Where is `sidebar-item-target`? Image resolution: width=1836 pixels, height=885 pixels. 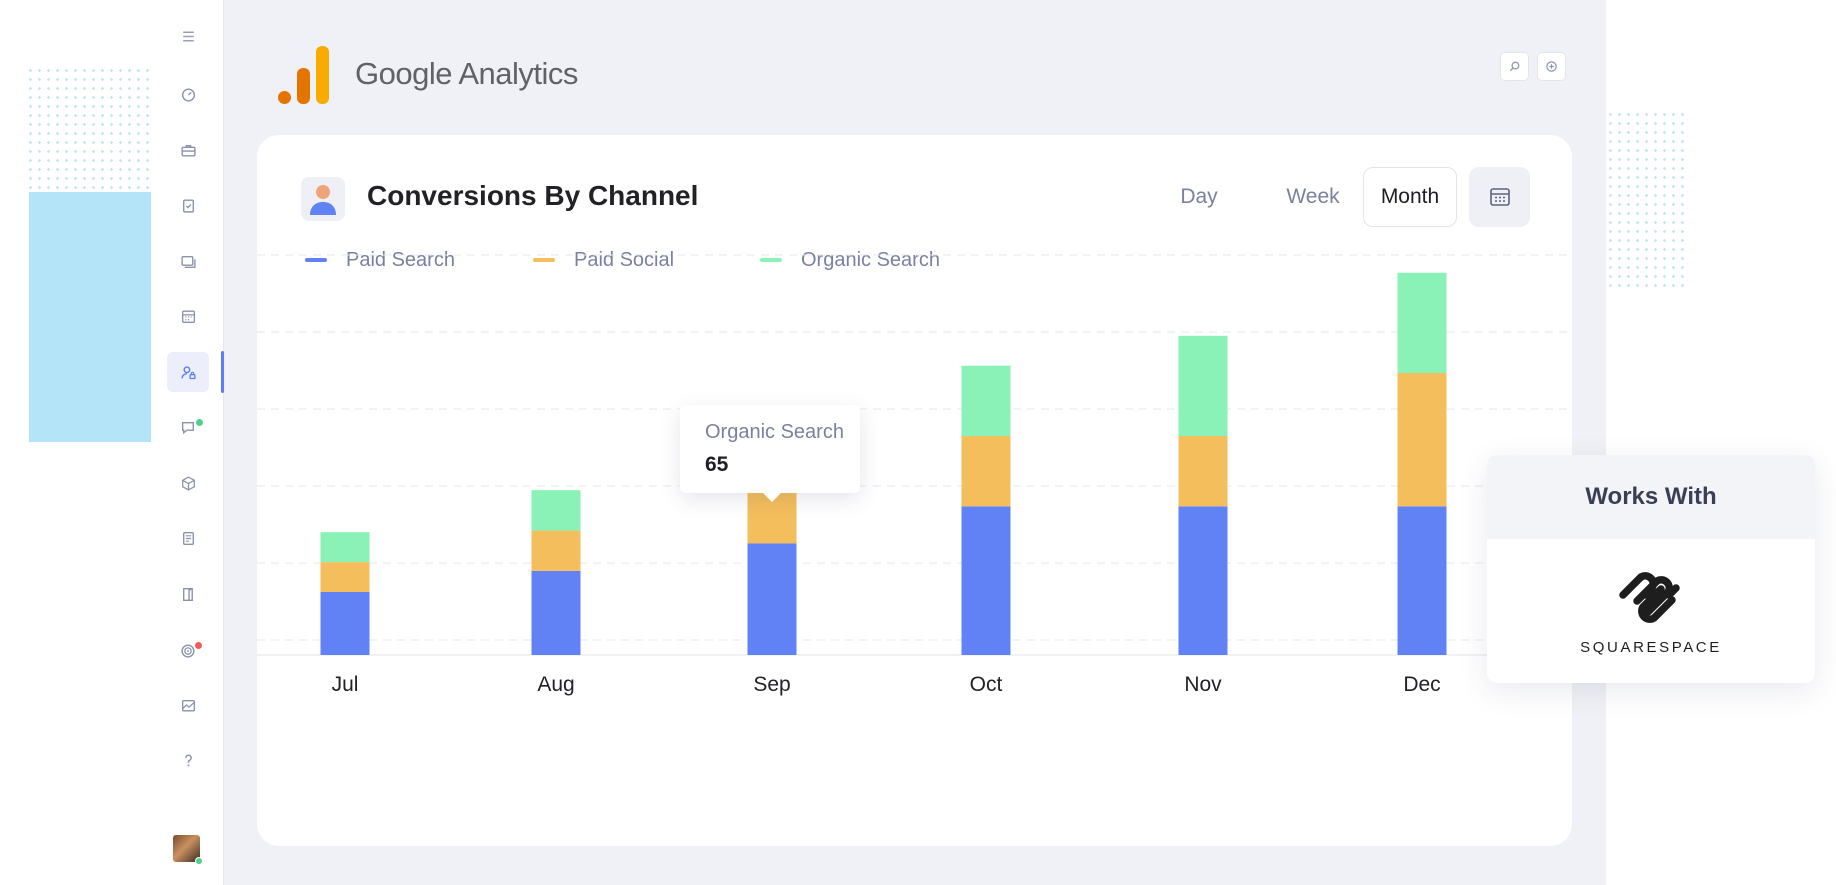
sidebar-item-target is located at coordinates (188, 650).